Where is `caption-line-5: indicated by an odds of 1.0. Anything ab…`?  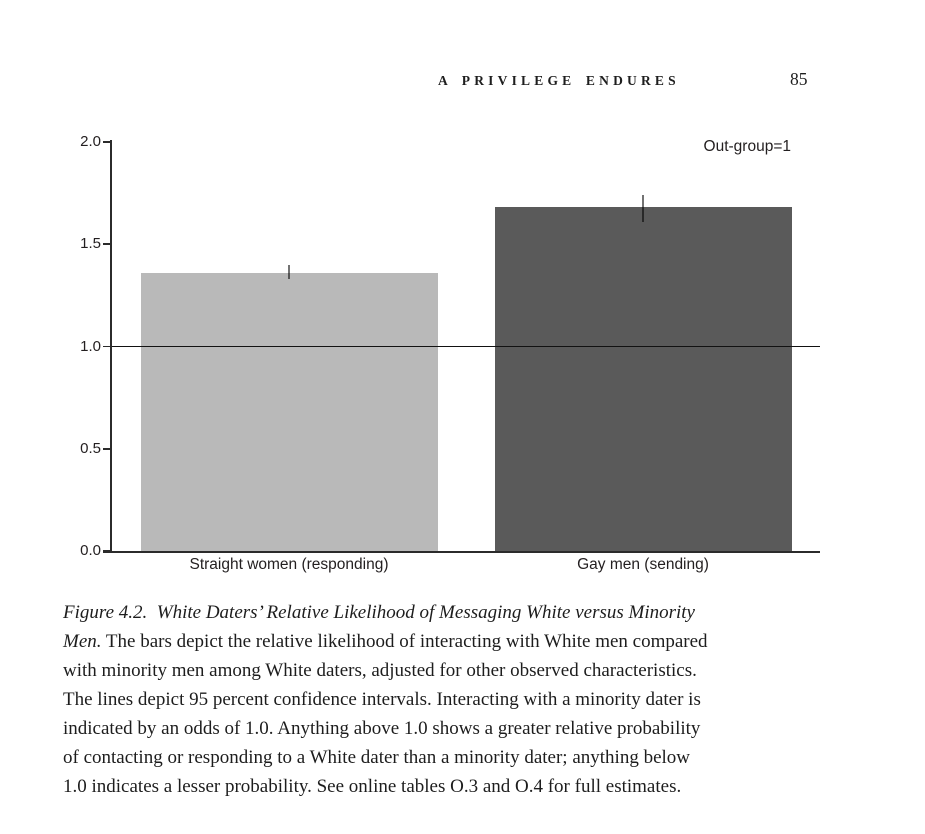 caption-line-5: indicated by an odds of 1.0. Anything ab… is located at coordinates (473, 728).